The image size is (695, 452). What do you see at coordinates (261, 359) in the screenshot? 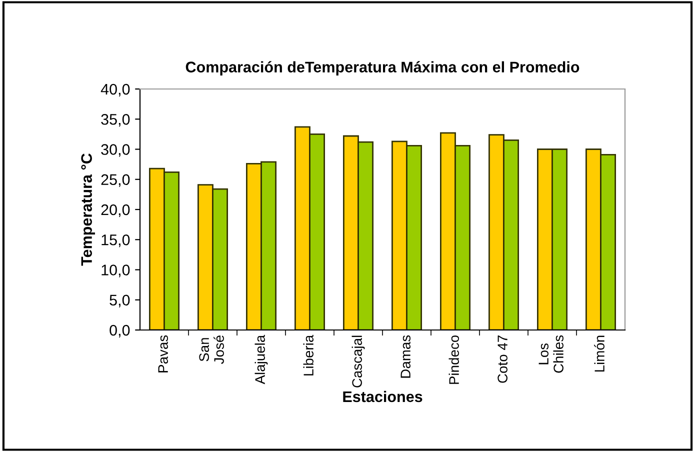
I see `x-tick-label: Alajuela` at bounding box center [261, 359].